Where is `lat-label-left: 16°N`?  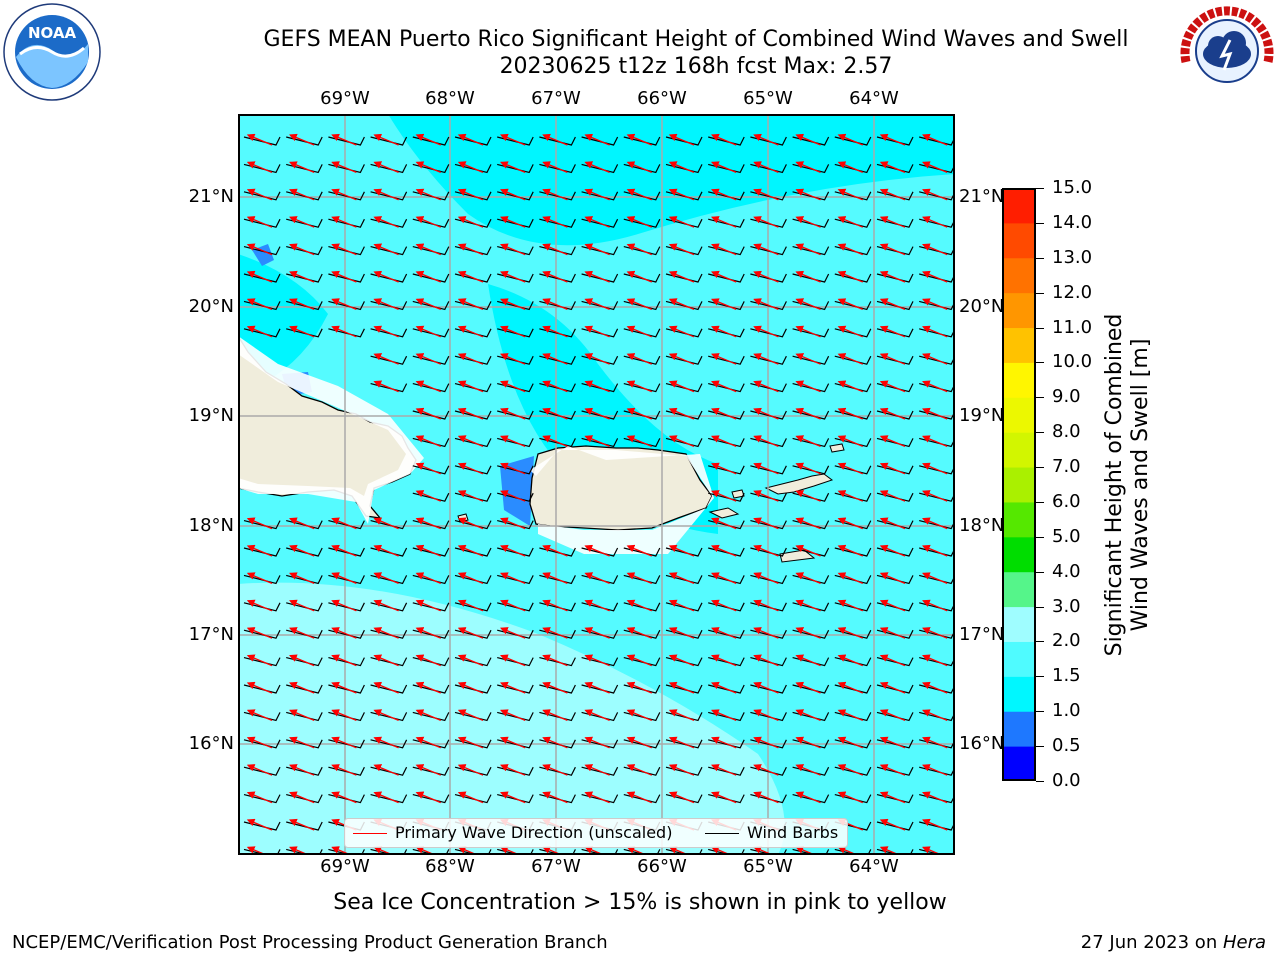 lat-label-left: 16°N is located at coordinates (211, 743).